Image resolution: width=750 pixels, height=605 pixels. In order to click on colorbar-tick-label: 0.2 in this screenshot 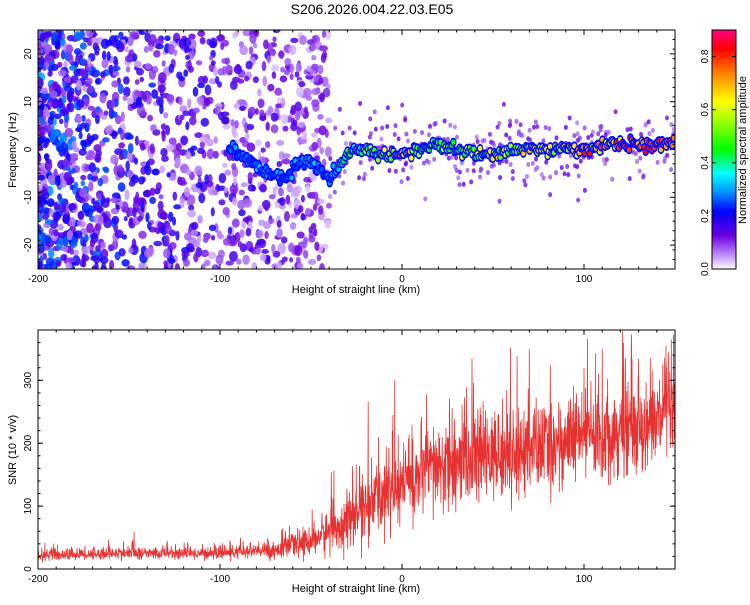, I will do `click(705, 216)`.